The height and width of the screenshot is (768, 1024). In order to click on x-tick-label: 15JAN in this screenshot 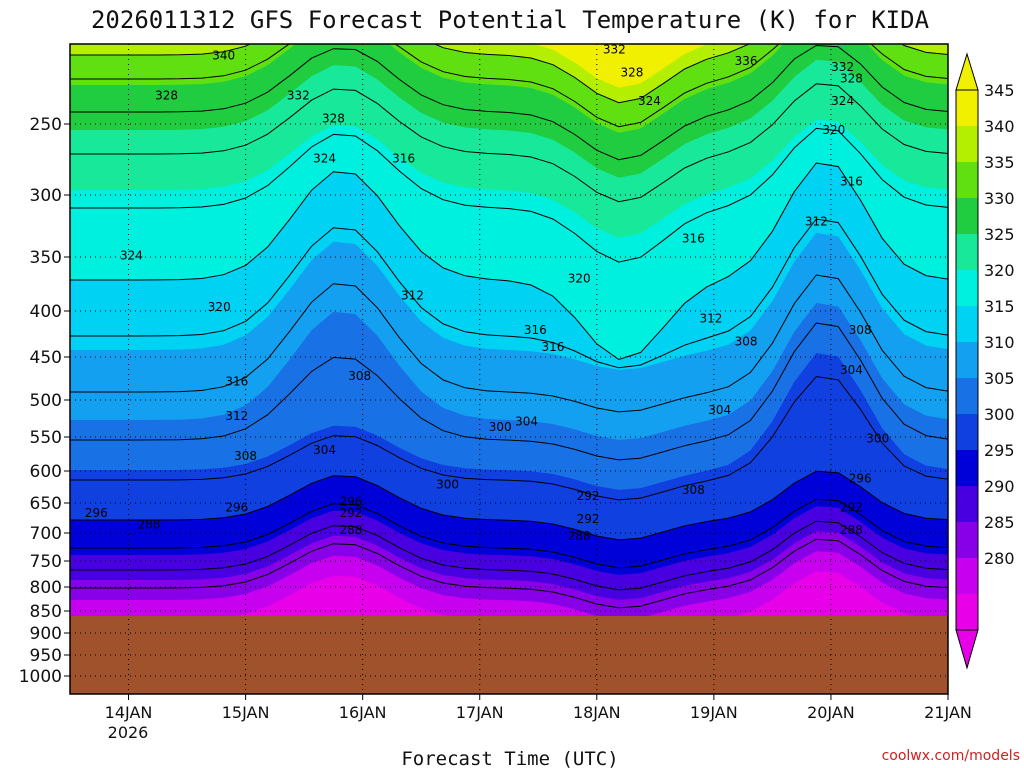, I will do `click(246, 712)`.